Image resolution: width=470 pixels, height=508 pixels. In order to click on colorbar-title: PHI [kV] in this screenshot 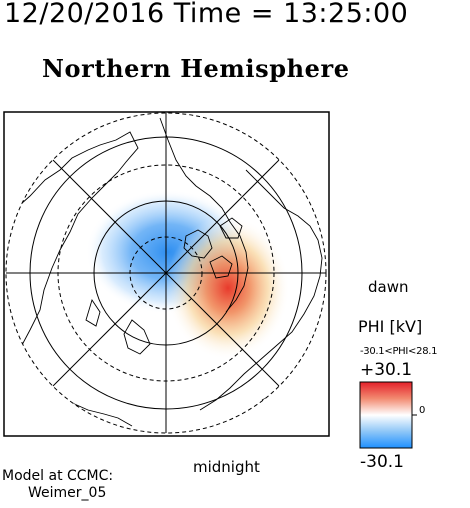, I will do `click(390, 326)`.